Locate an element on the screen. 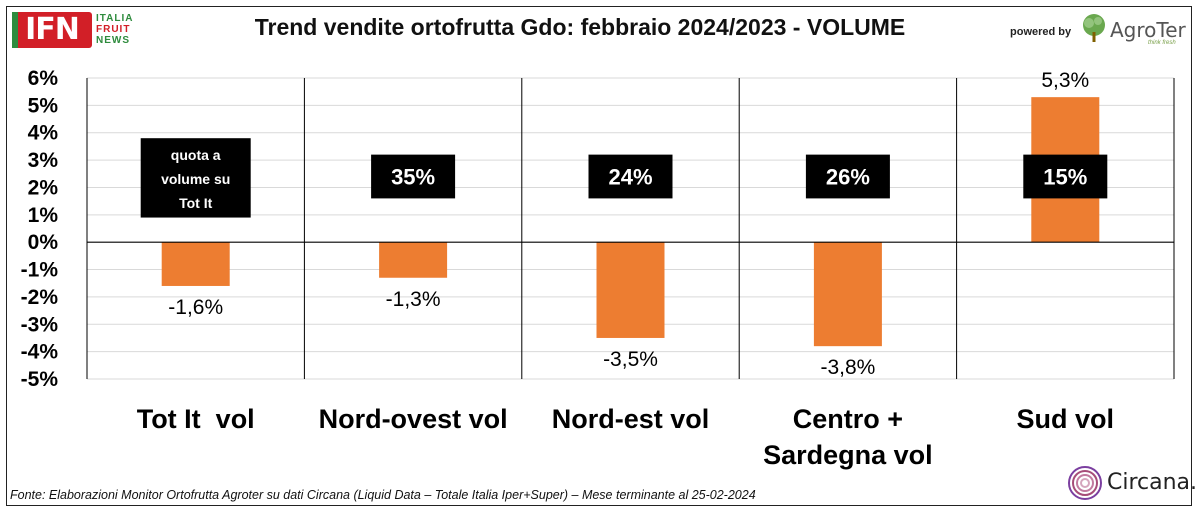  ifn-logo-mark: IFN is located at coordinates (52, 30).